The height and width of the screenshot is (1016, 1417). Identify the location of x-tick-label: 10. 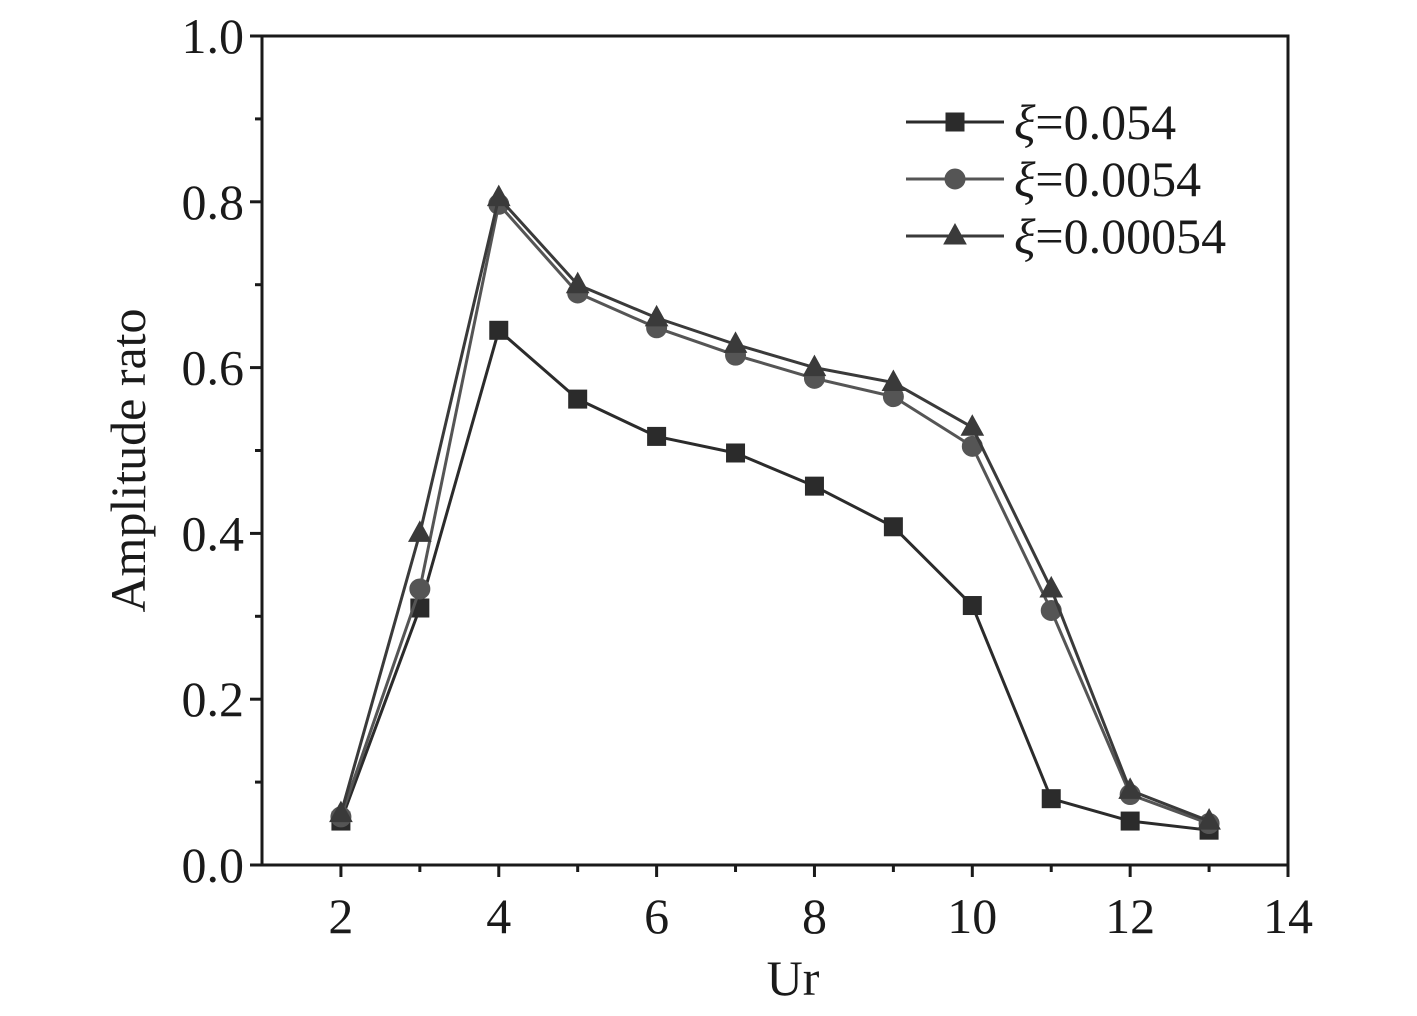
(972, 916).